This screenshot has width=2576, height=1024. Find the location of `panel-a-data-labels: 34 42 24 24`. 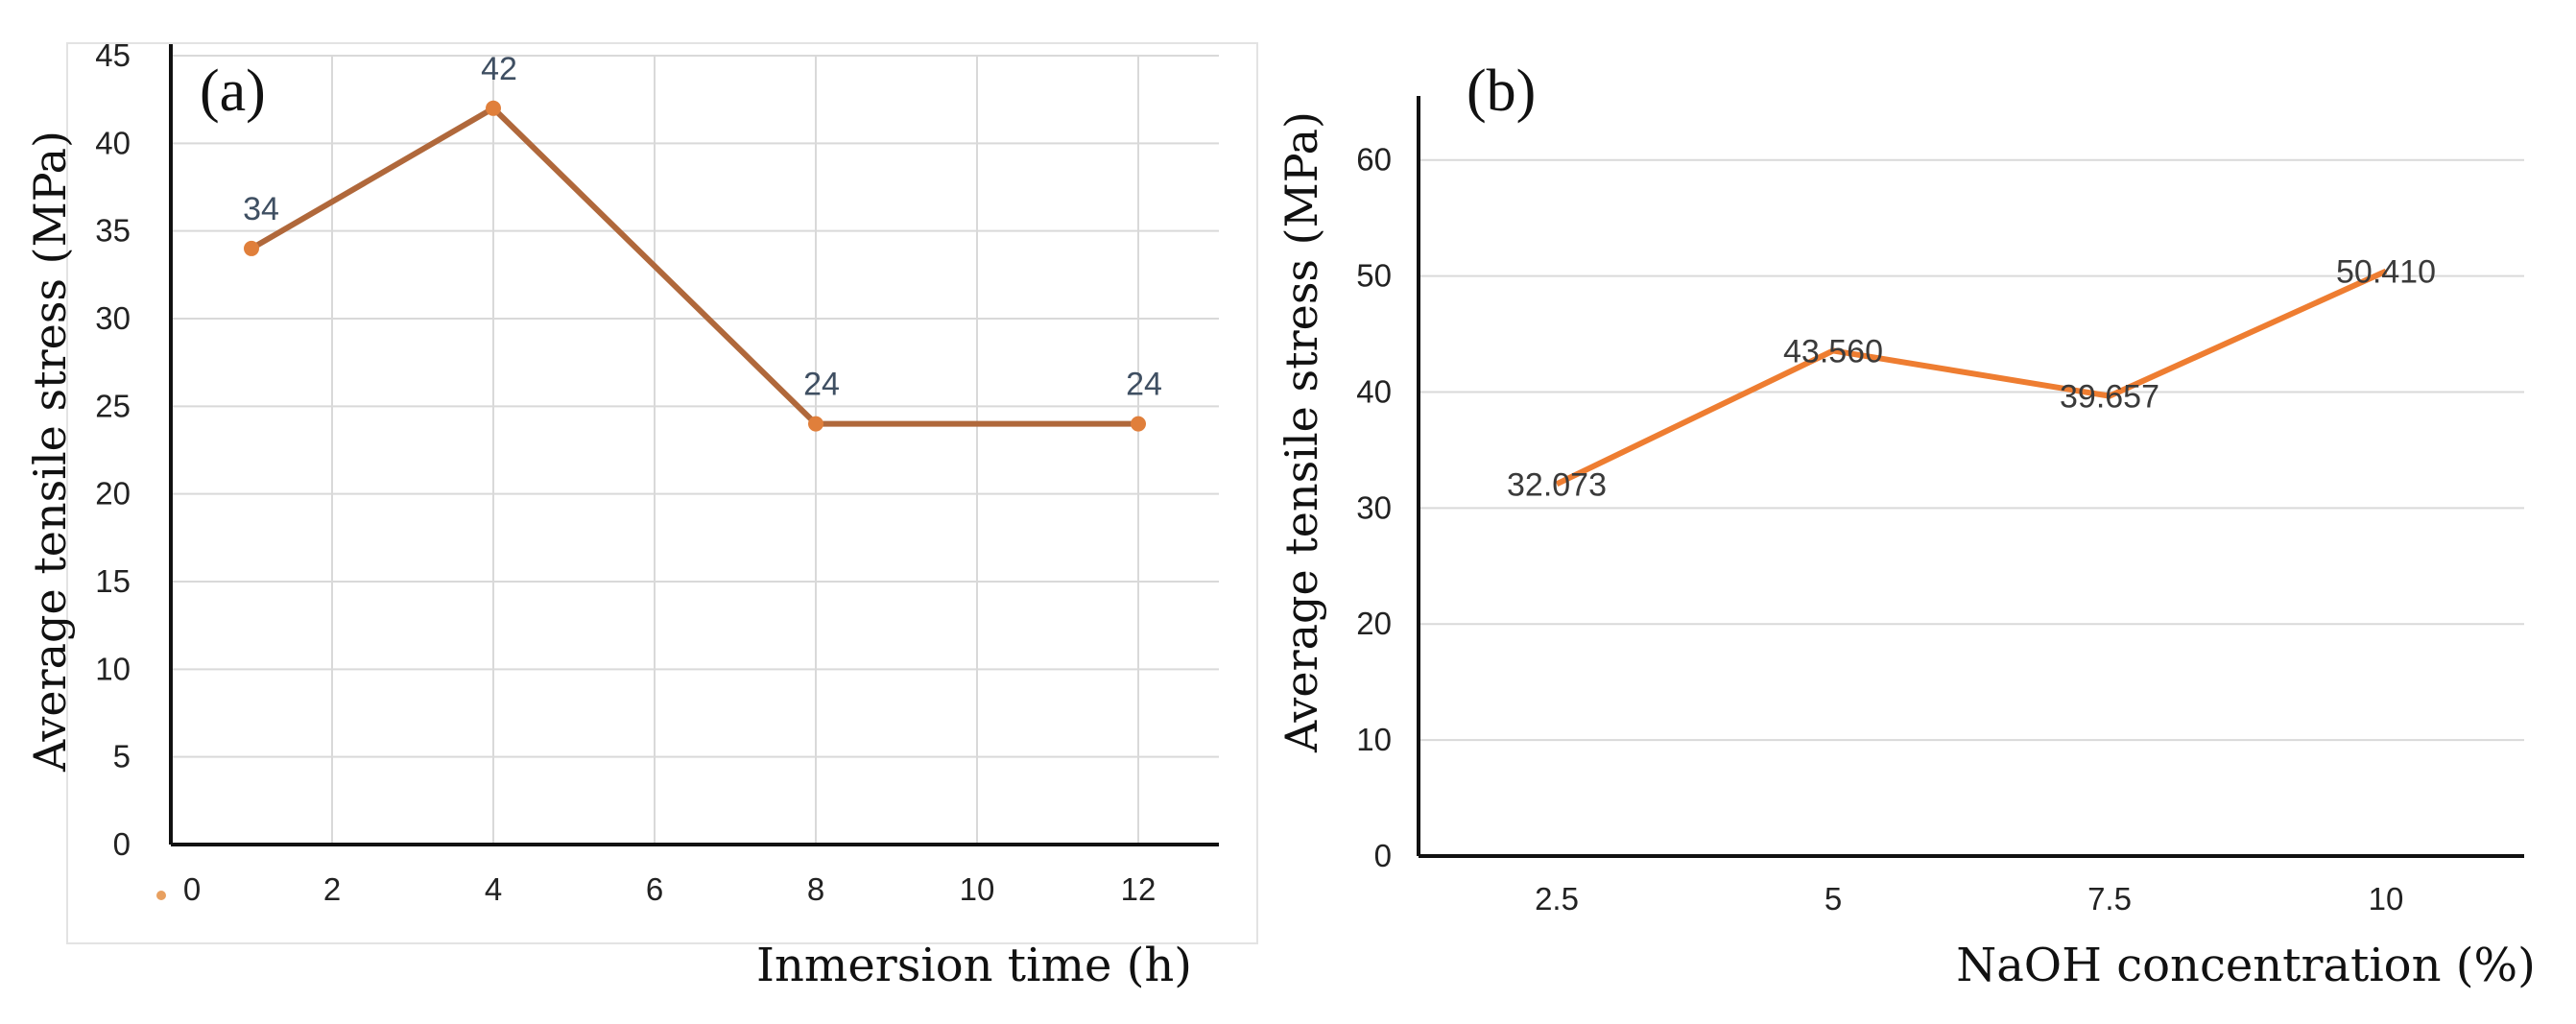

panel-a-data-labels: 34 42 24 24 is located at coordinates (702, 227).